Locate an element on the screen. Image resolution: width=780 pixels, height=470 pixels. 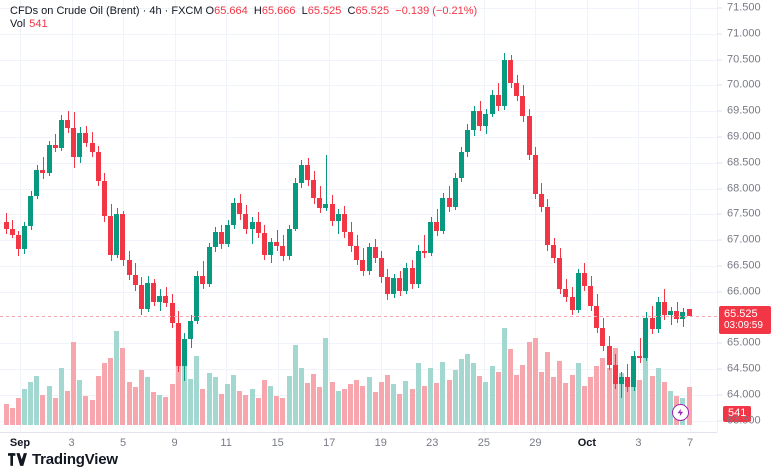
legend-high-value: 65.666 is located at coordinates (278, 11).